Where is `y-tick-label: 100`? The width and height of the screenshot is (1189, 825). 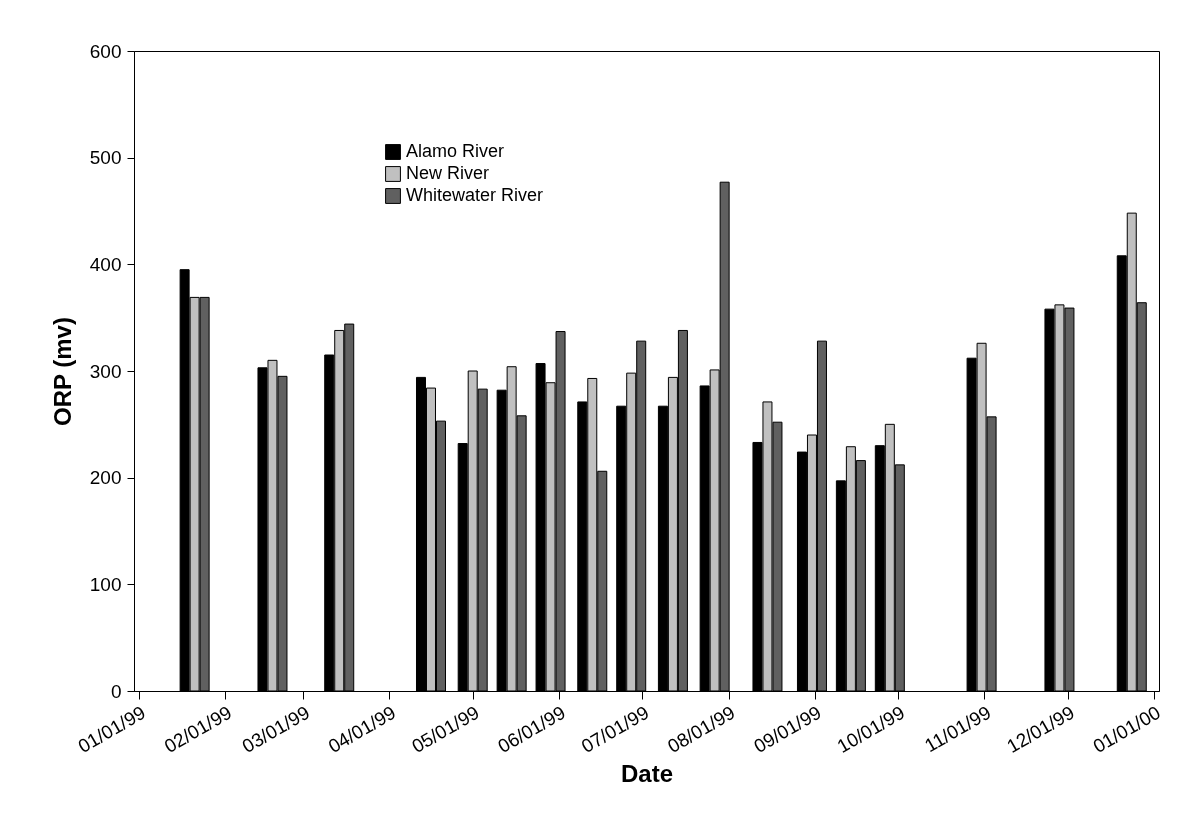
y-tick-label: 100 is located at coordinates (105, 584).